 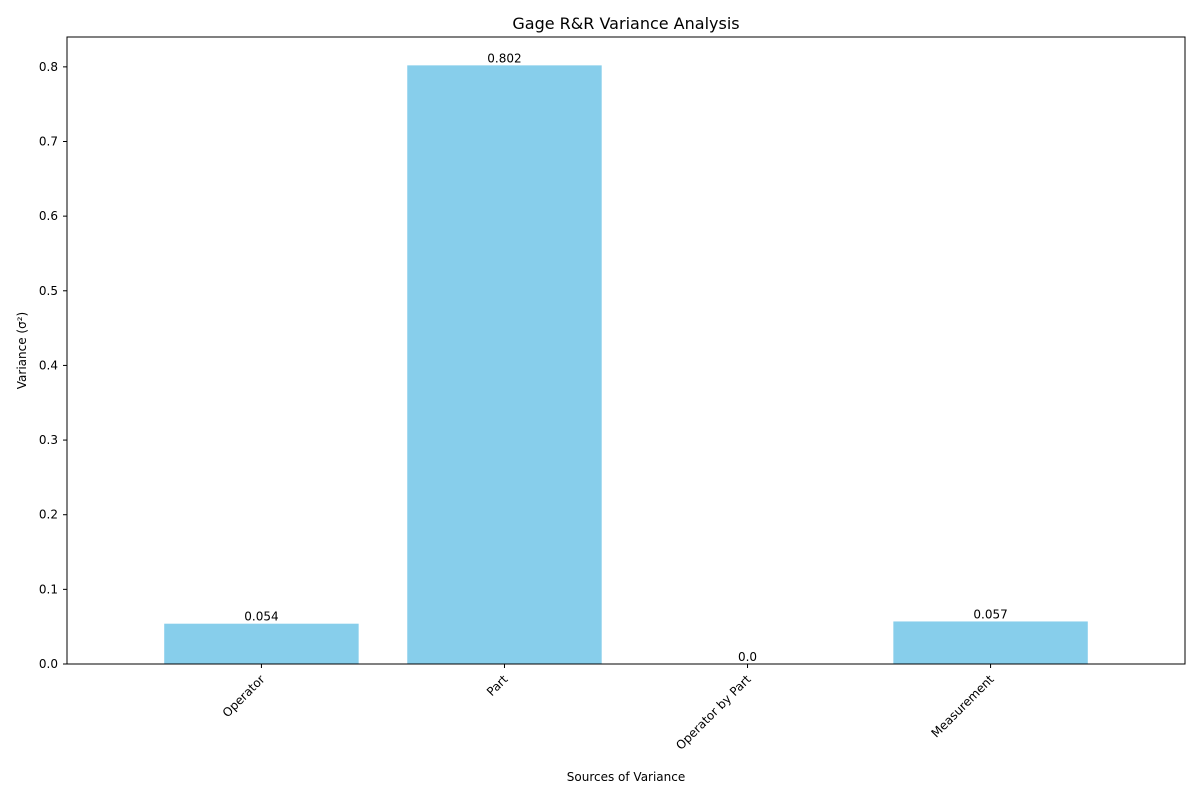 I want to click on y-tick-label: 0.8, so click(x=48, y=67).